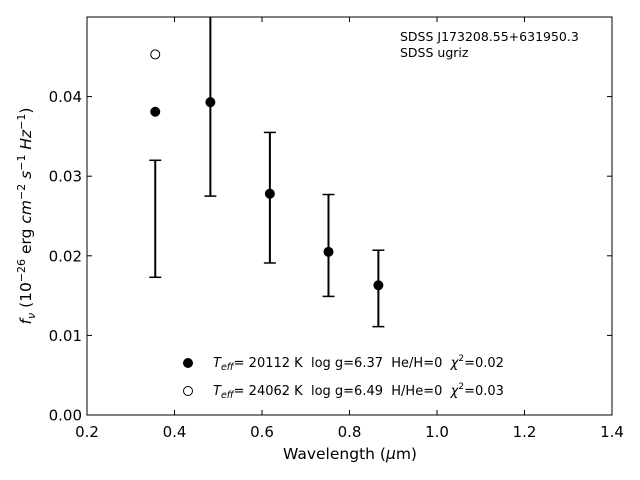 The height and width of the screenshot is (480, 640). Describe the element at coordinates (350, 432) in the screenshot. I see `x-tick-label: 0.8` at that location.